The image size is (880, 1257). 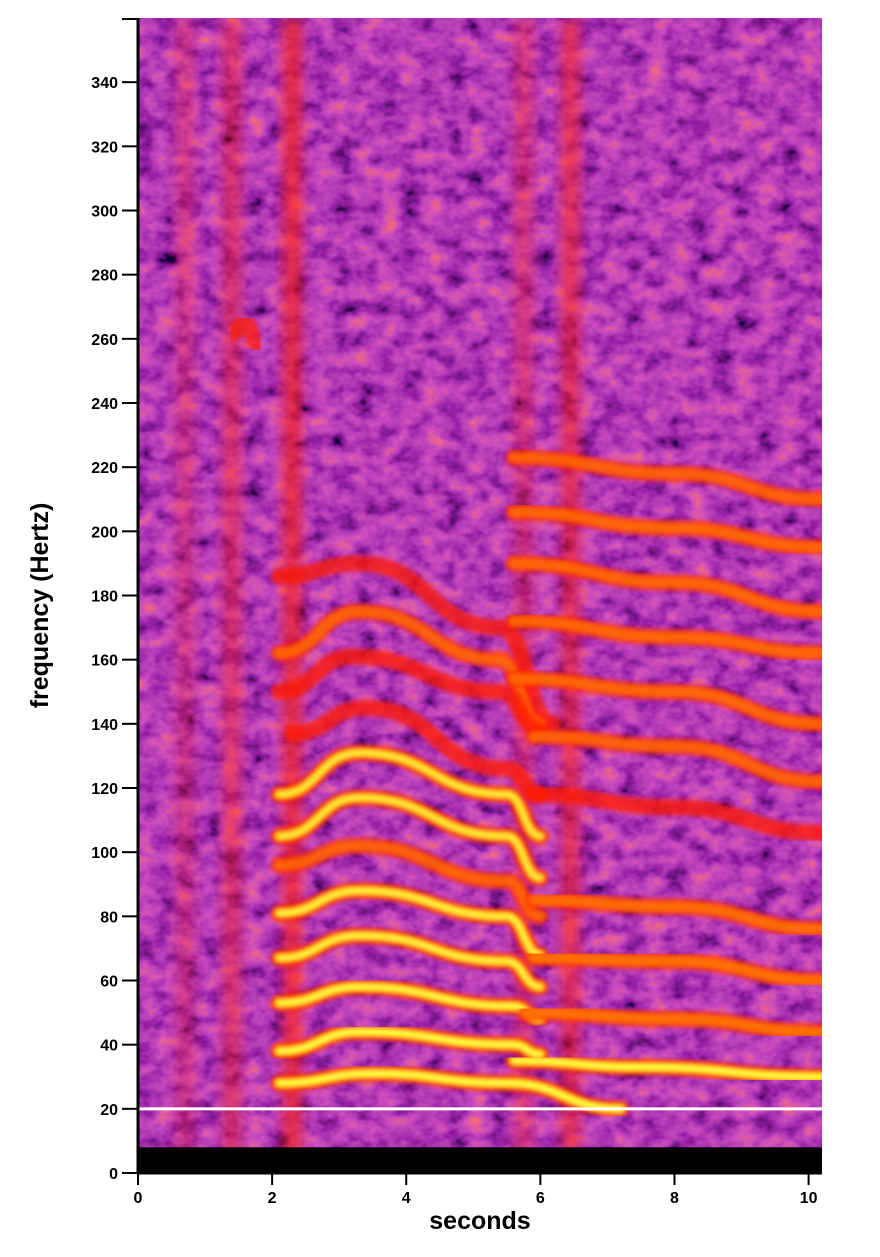 I want to click on y-tick-label: 340, so click(x=104, y=83).